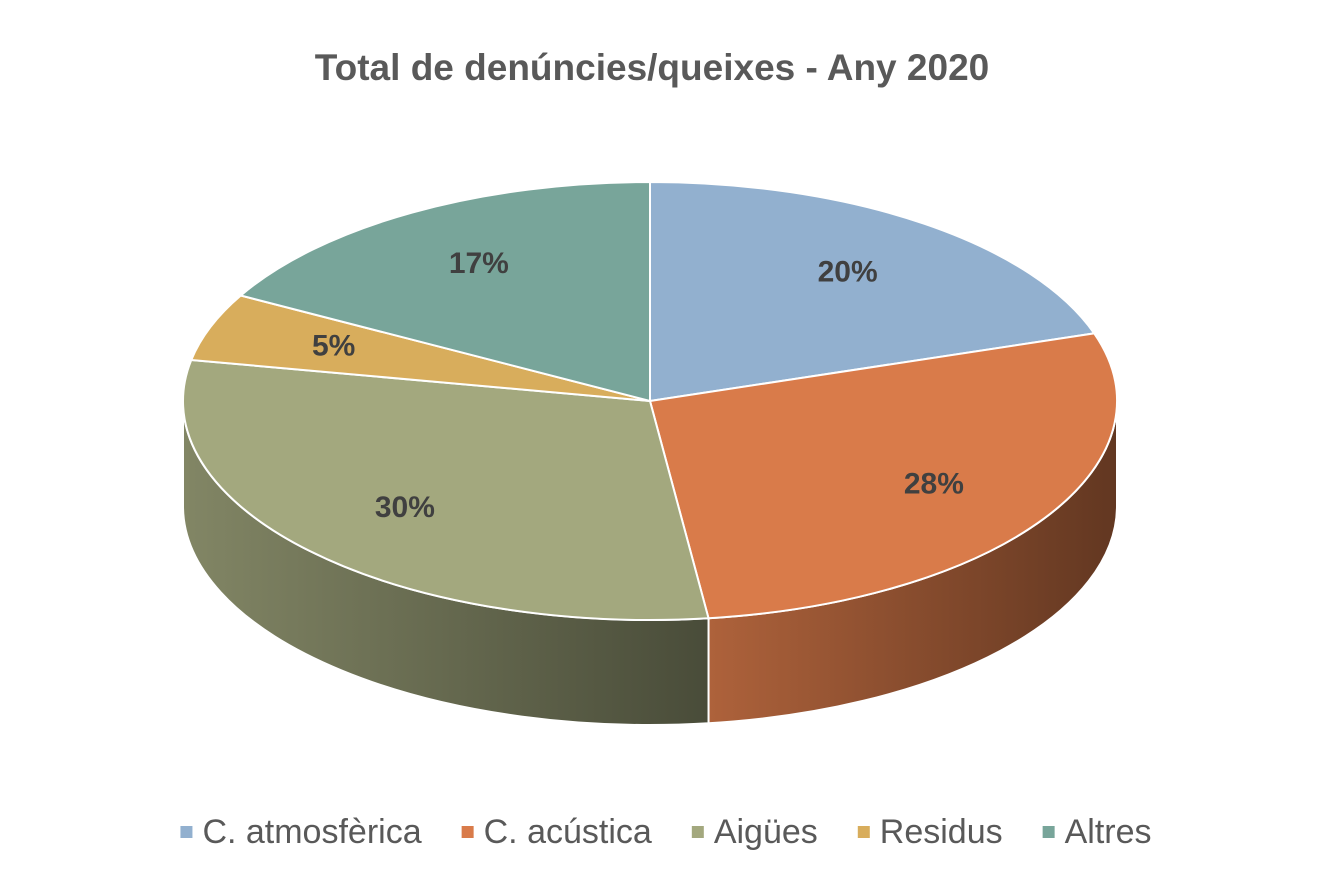 Image resolution: width=1332 pixels, height=886 pixels. Describe the element at coordinates (652, 67) in the screenshot. I see `chart-title: Total de denúncies/queixes - Any 2020` at that location.